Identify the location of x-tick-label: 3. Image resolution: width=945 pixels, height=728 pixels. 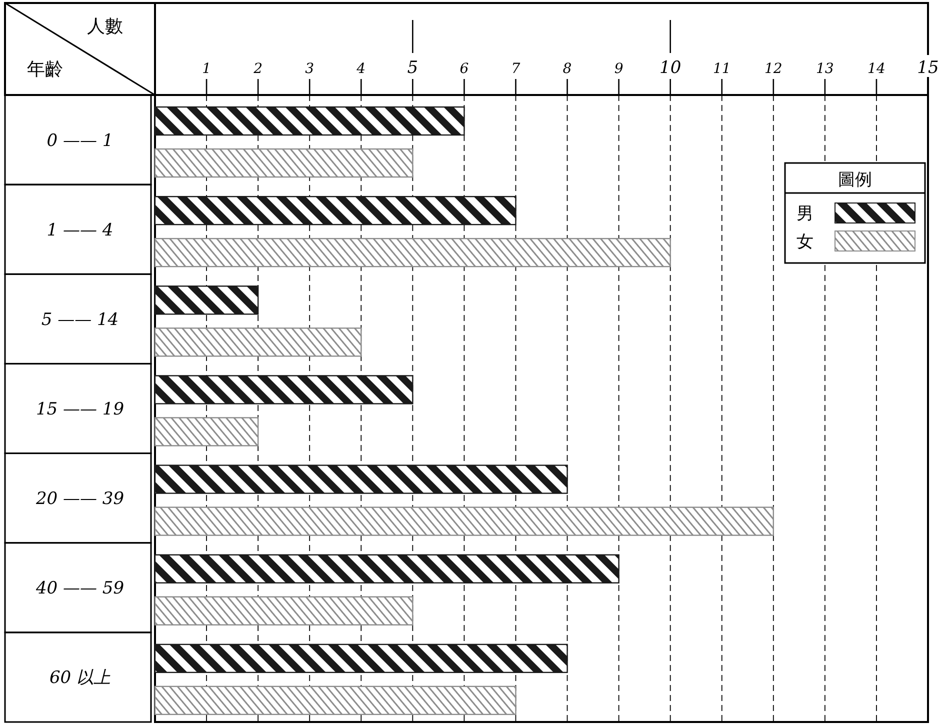
(309, 69).